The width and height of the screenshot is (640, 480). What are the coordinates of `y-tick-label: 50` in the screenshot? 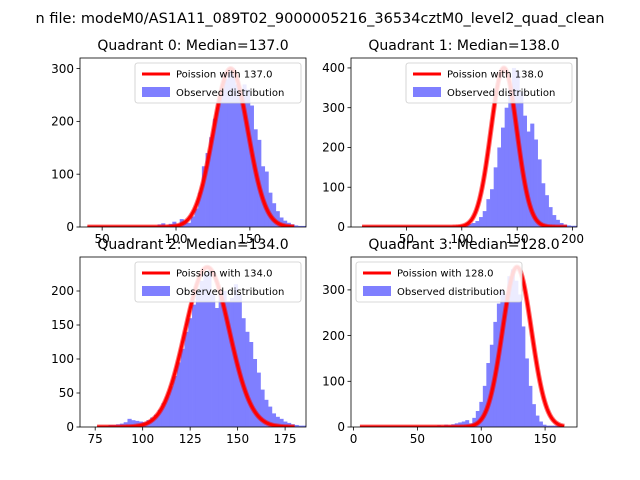 It's located at (66, 393).